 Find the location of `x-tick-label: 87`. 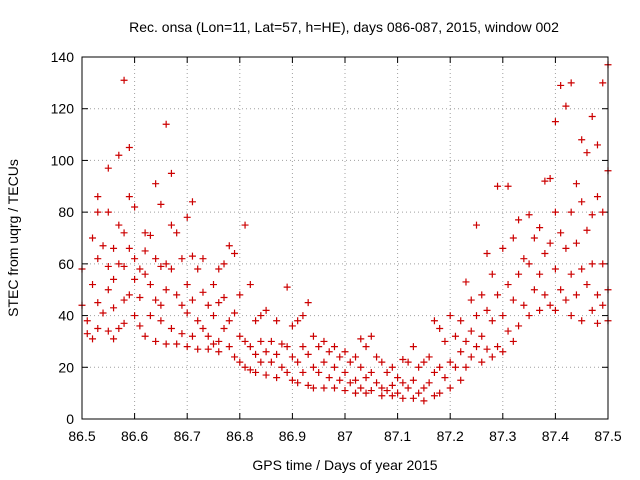

x-tick-label: 87 is located at coordinates (345, 436).